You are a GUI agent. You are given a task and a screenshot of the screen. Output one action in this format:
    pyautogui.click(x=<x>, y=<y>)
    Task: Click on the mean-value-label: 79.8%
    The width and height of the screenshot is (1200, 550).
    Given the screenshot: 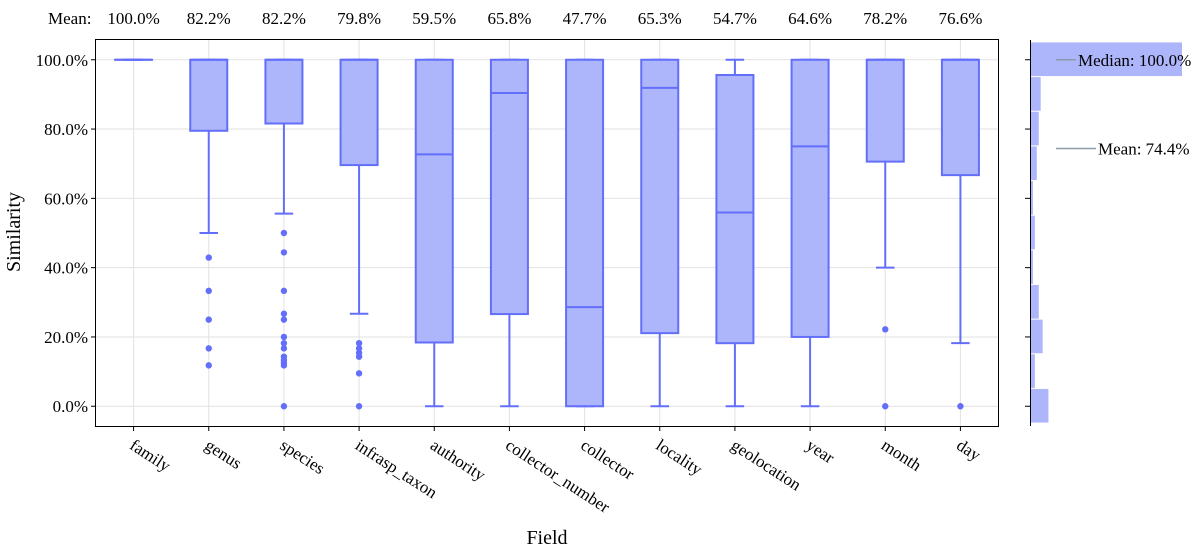 What is the action you would take?
    pyautogui.click(x=359, y=18)
    